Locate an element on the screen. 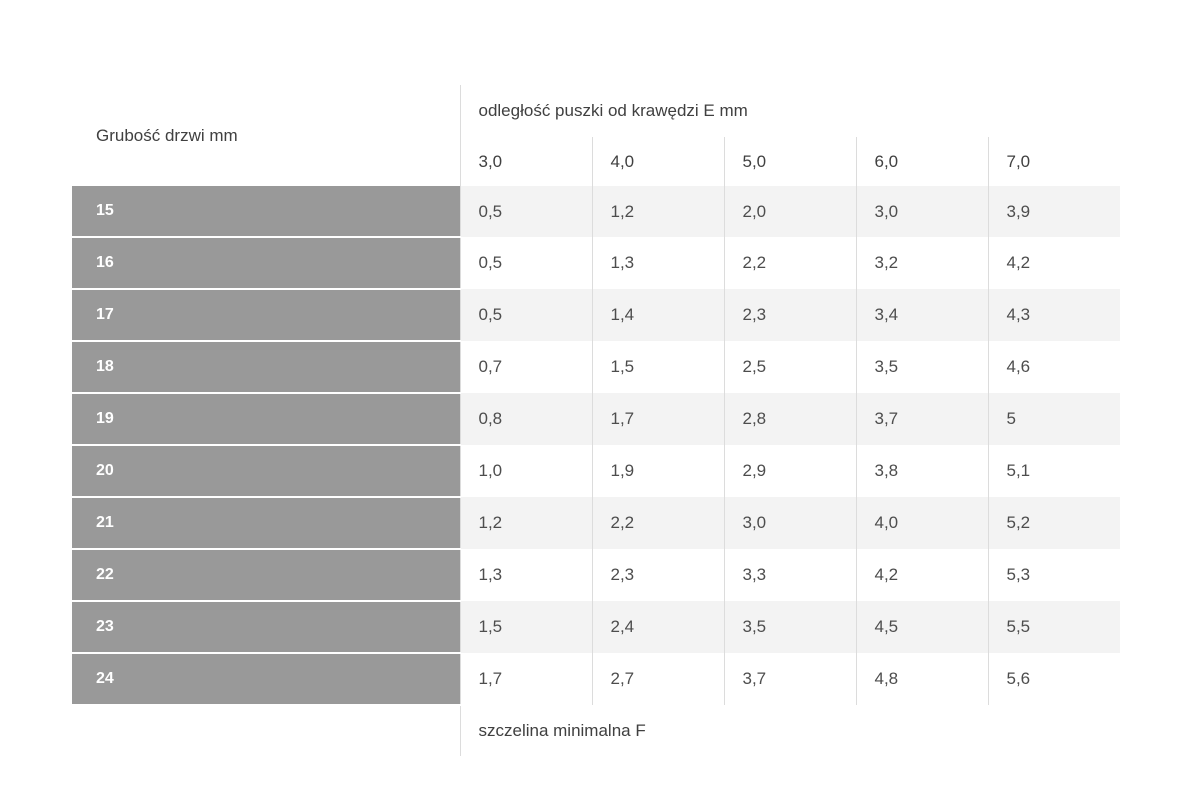 The height and width of the screenshot is (800, 1200). table-row: 24 1,7 2,7 3,7 4,8 5,6 is located at coordinates (596, 679).